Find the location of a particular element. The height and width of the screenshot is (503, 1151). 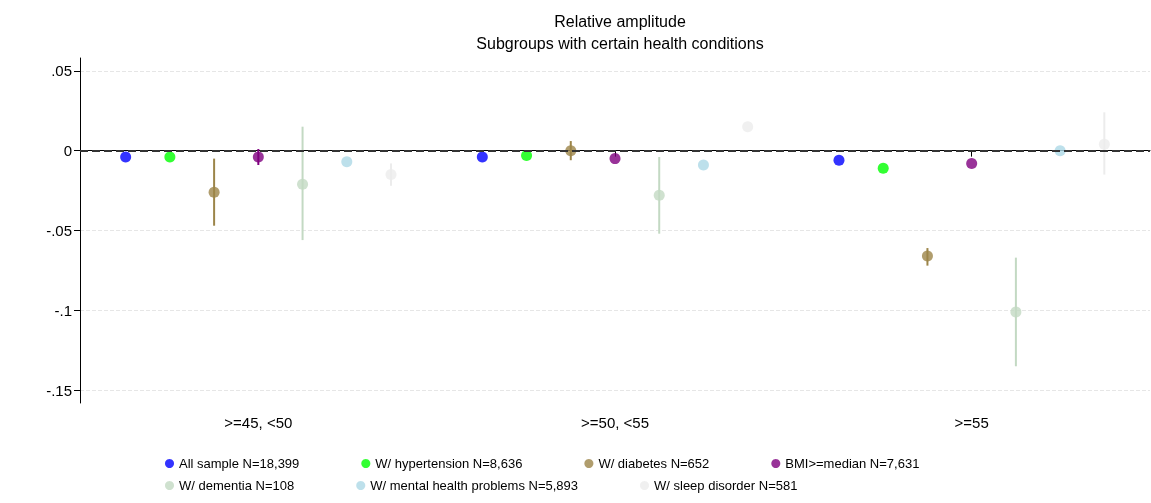

y-tick-label: 0 is located at coordinates (67, 151).